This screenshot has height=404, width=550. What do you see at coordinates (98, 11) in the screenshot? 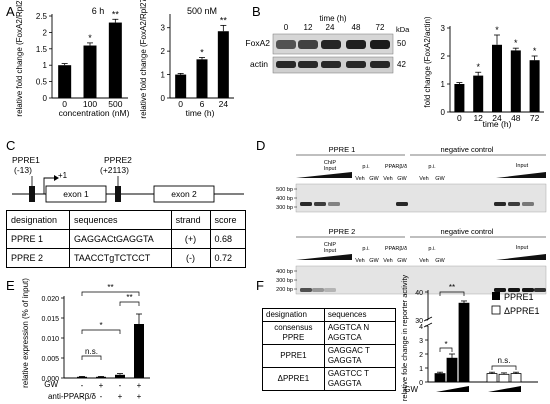
I see `chart-a-left-title: 6 h` at bounding box center [98, 11].